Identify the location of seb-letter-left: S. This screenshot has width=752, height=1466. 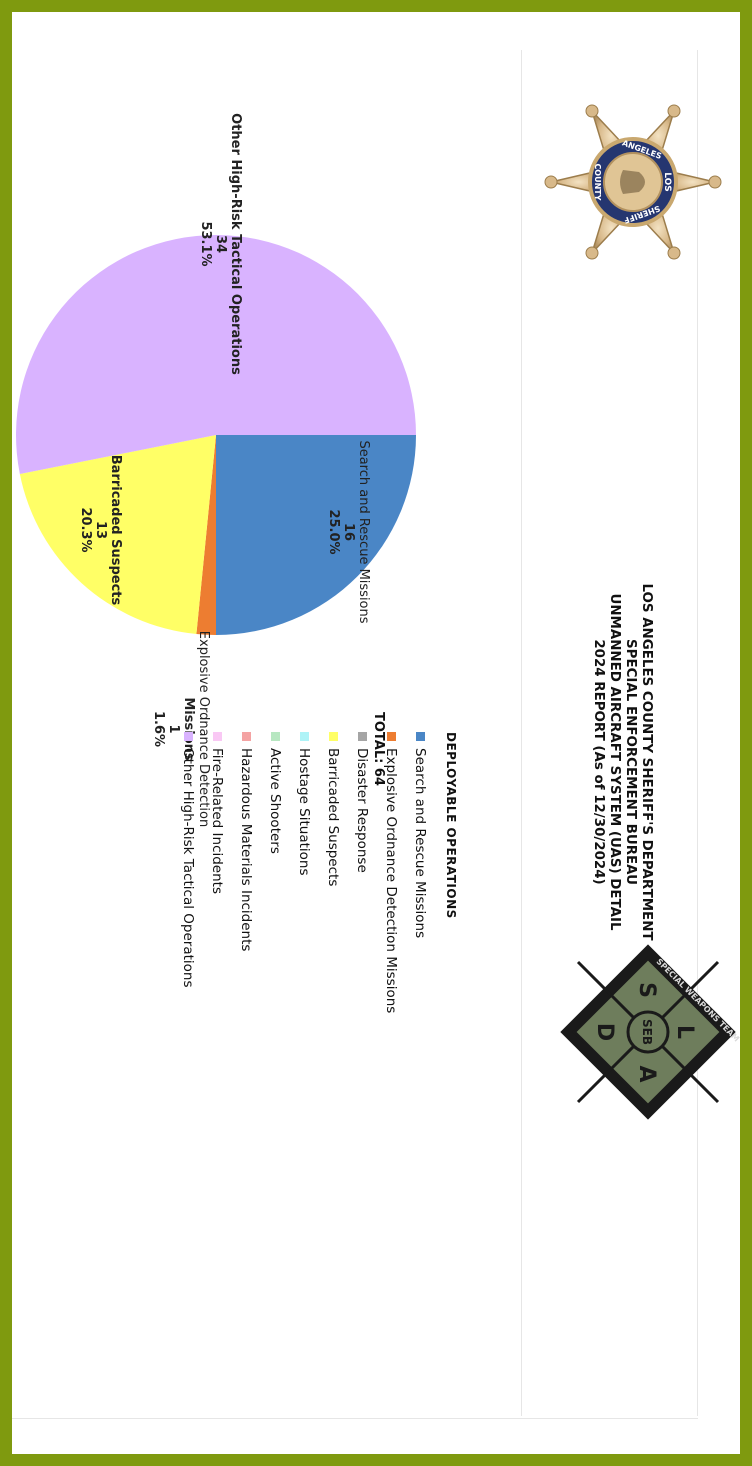
(646, 990).